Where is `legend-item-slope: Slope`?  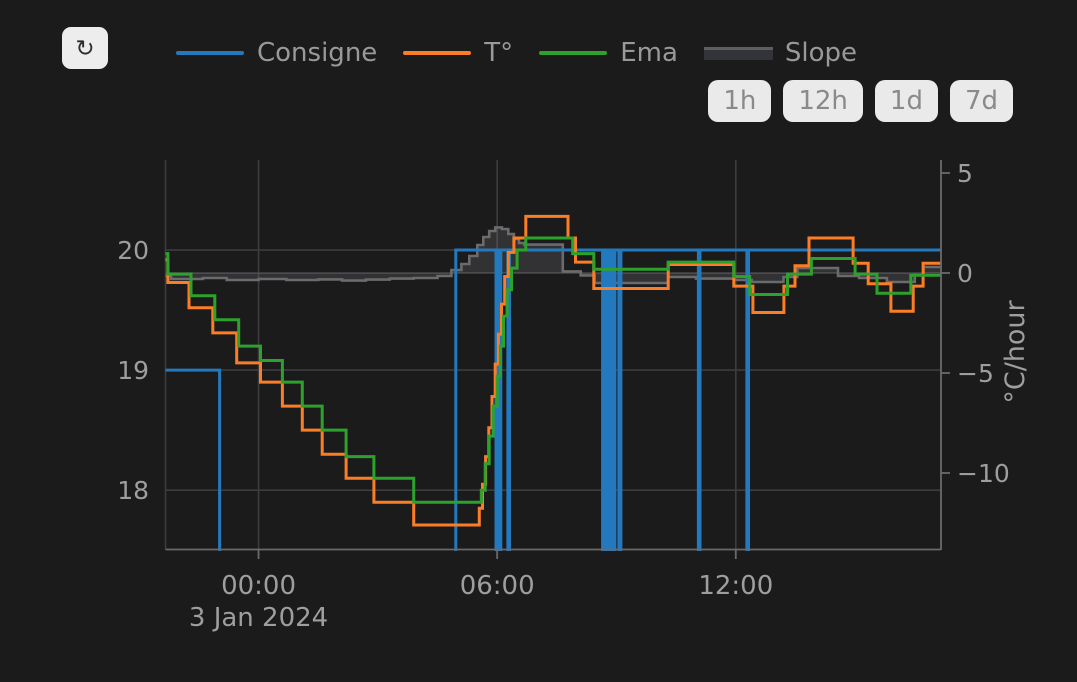 legend-item-slope: Slope is located at coordinates (780, 53).